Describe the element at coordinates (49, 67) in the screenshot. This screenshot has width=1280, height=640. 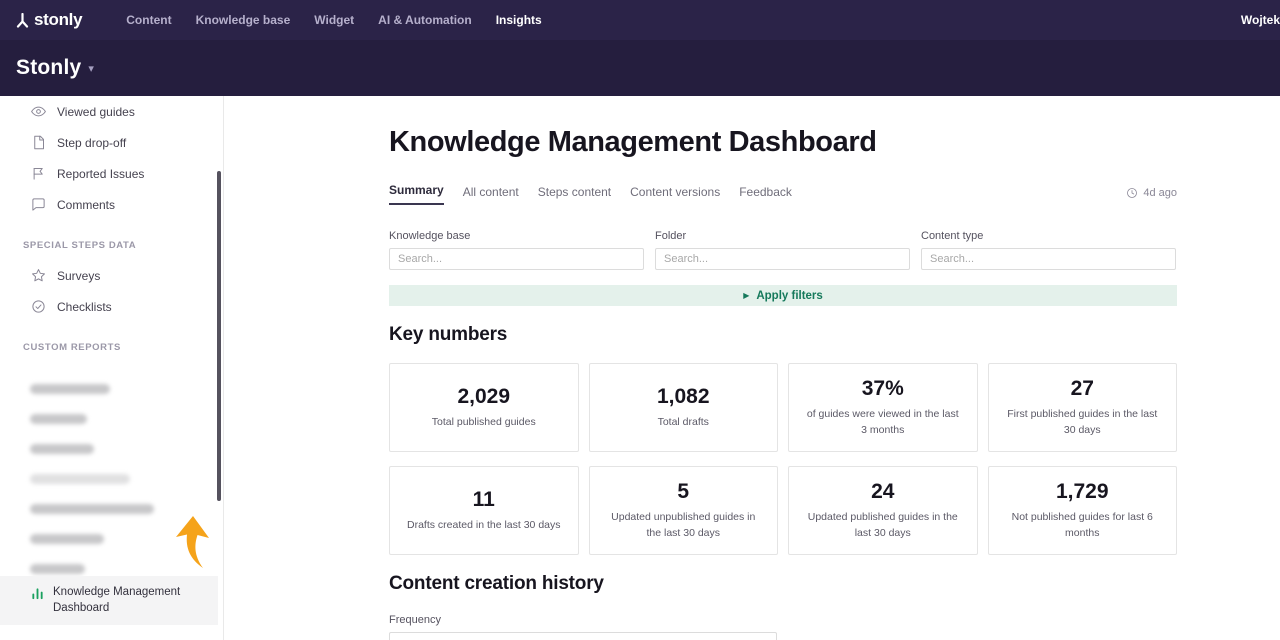
I see `workspace-title: Stonly` at that location.